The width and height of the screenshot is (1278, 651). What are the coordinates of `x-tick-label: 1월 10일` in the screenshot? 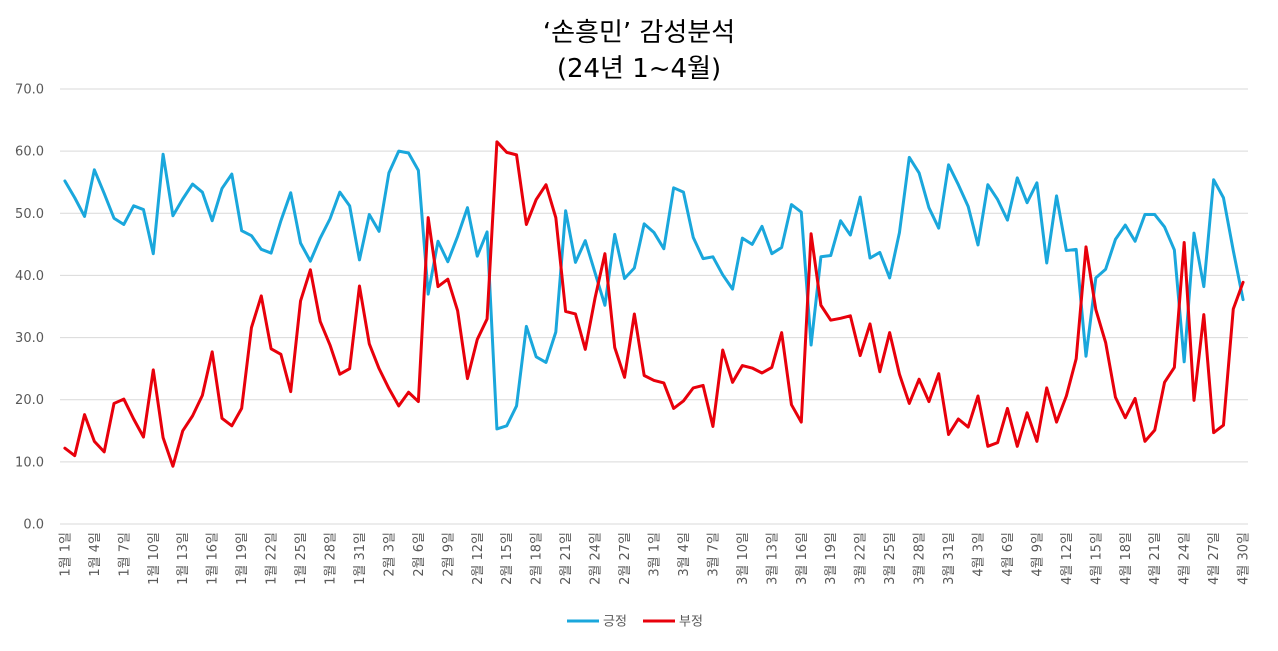 It's located at (154, 558).